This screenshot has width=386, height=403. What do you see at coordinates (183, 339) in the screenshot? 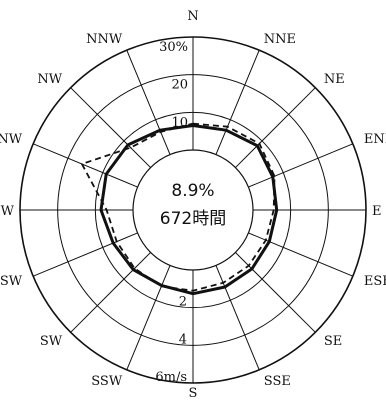
I see `speed-tick-label: 4` at bounding box center [183, 339].